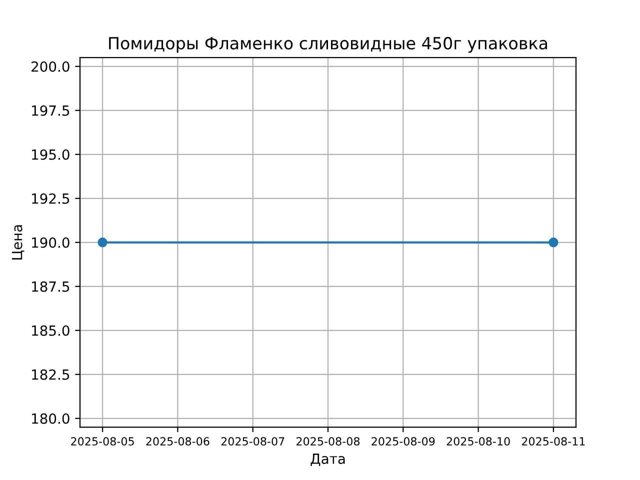 The height and width of the screenshot is (480, 640). I want to click on y-tick-label: 197.5, so click(51, 110).